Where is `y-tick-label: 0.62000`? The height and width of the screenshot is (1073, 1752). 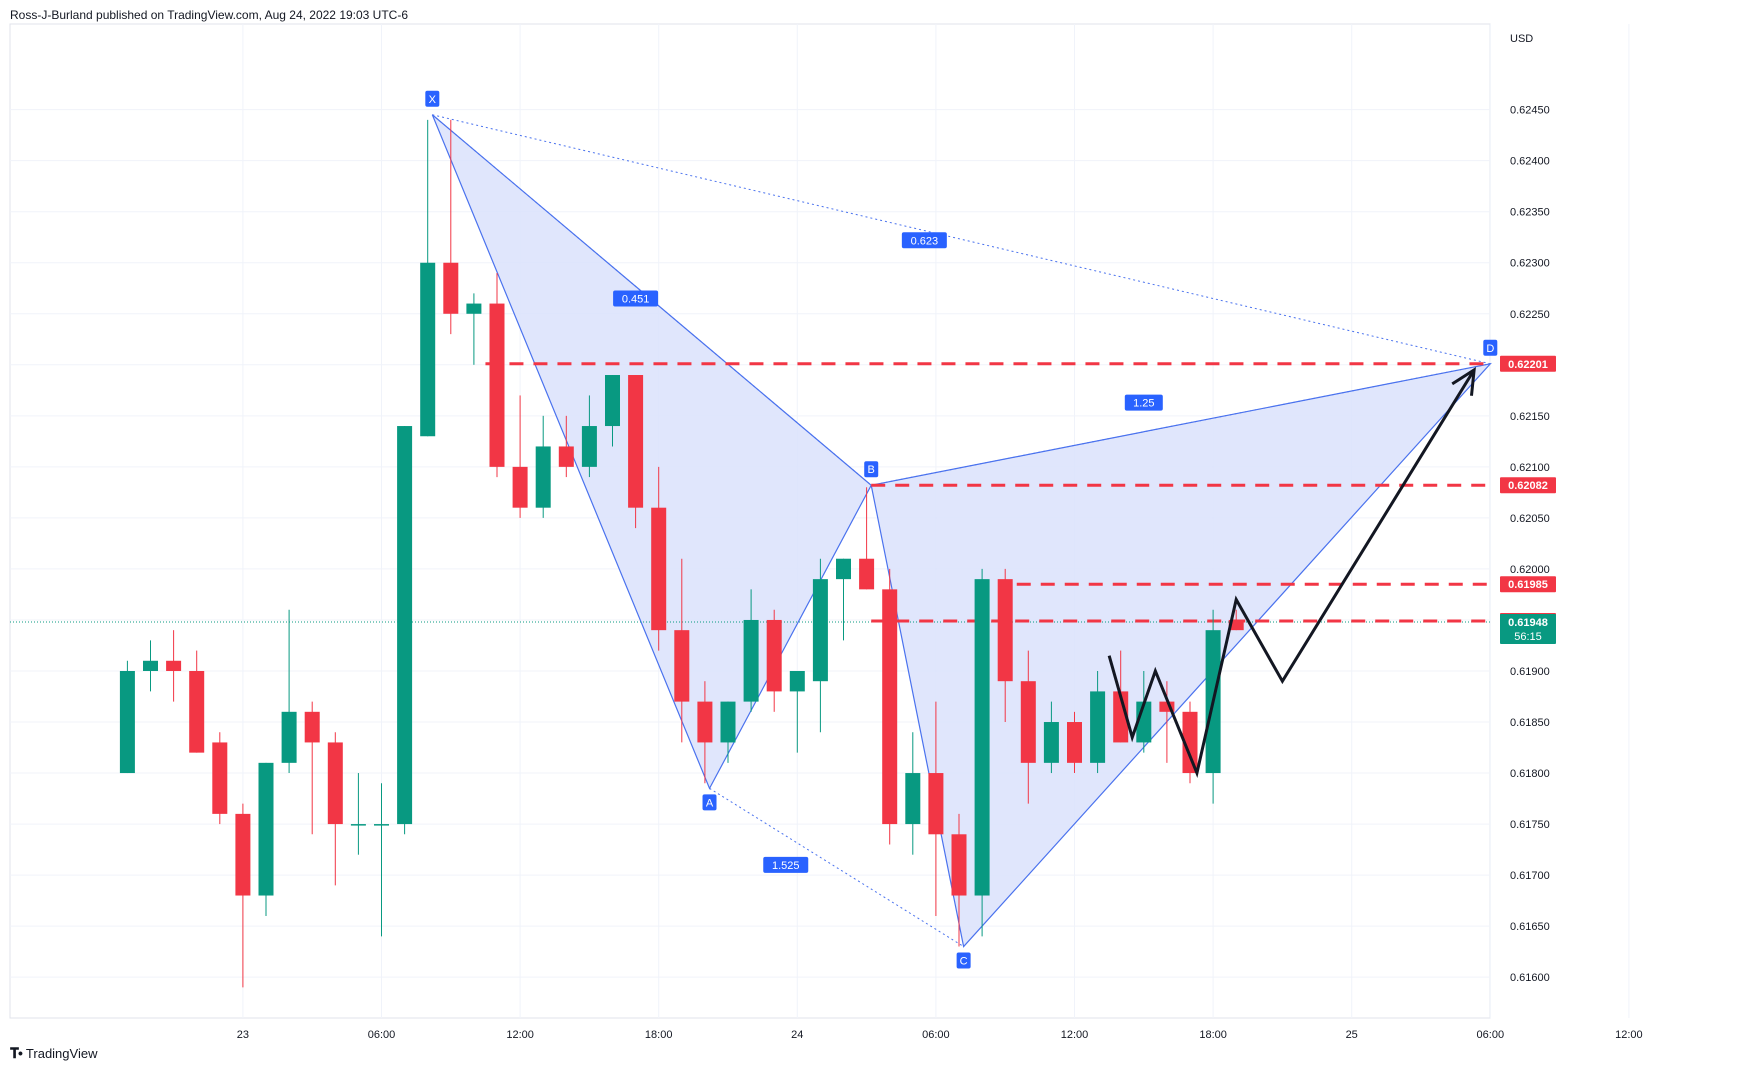 y-tick-label: 0.62000 is located at coordinates (1530, 570).